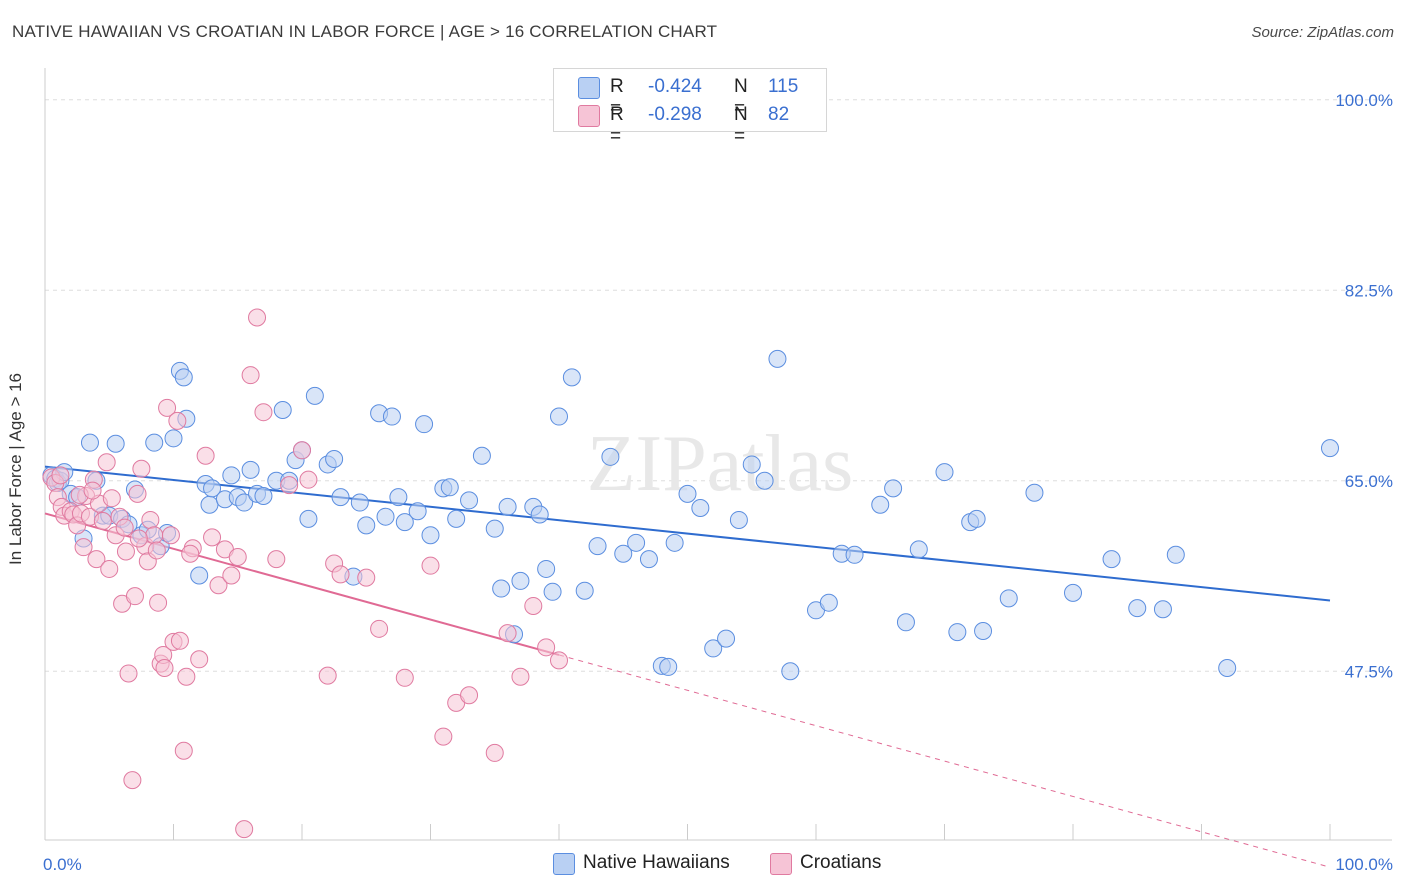  What do you see at coordinates (1369, 481) in the screenshot?
I see `y-tick-label: 65.0%` at bounding box center [1369, 481].